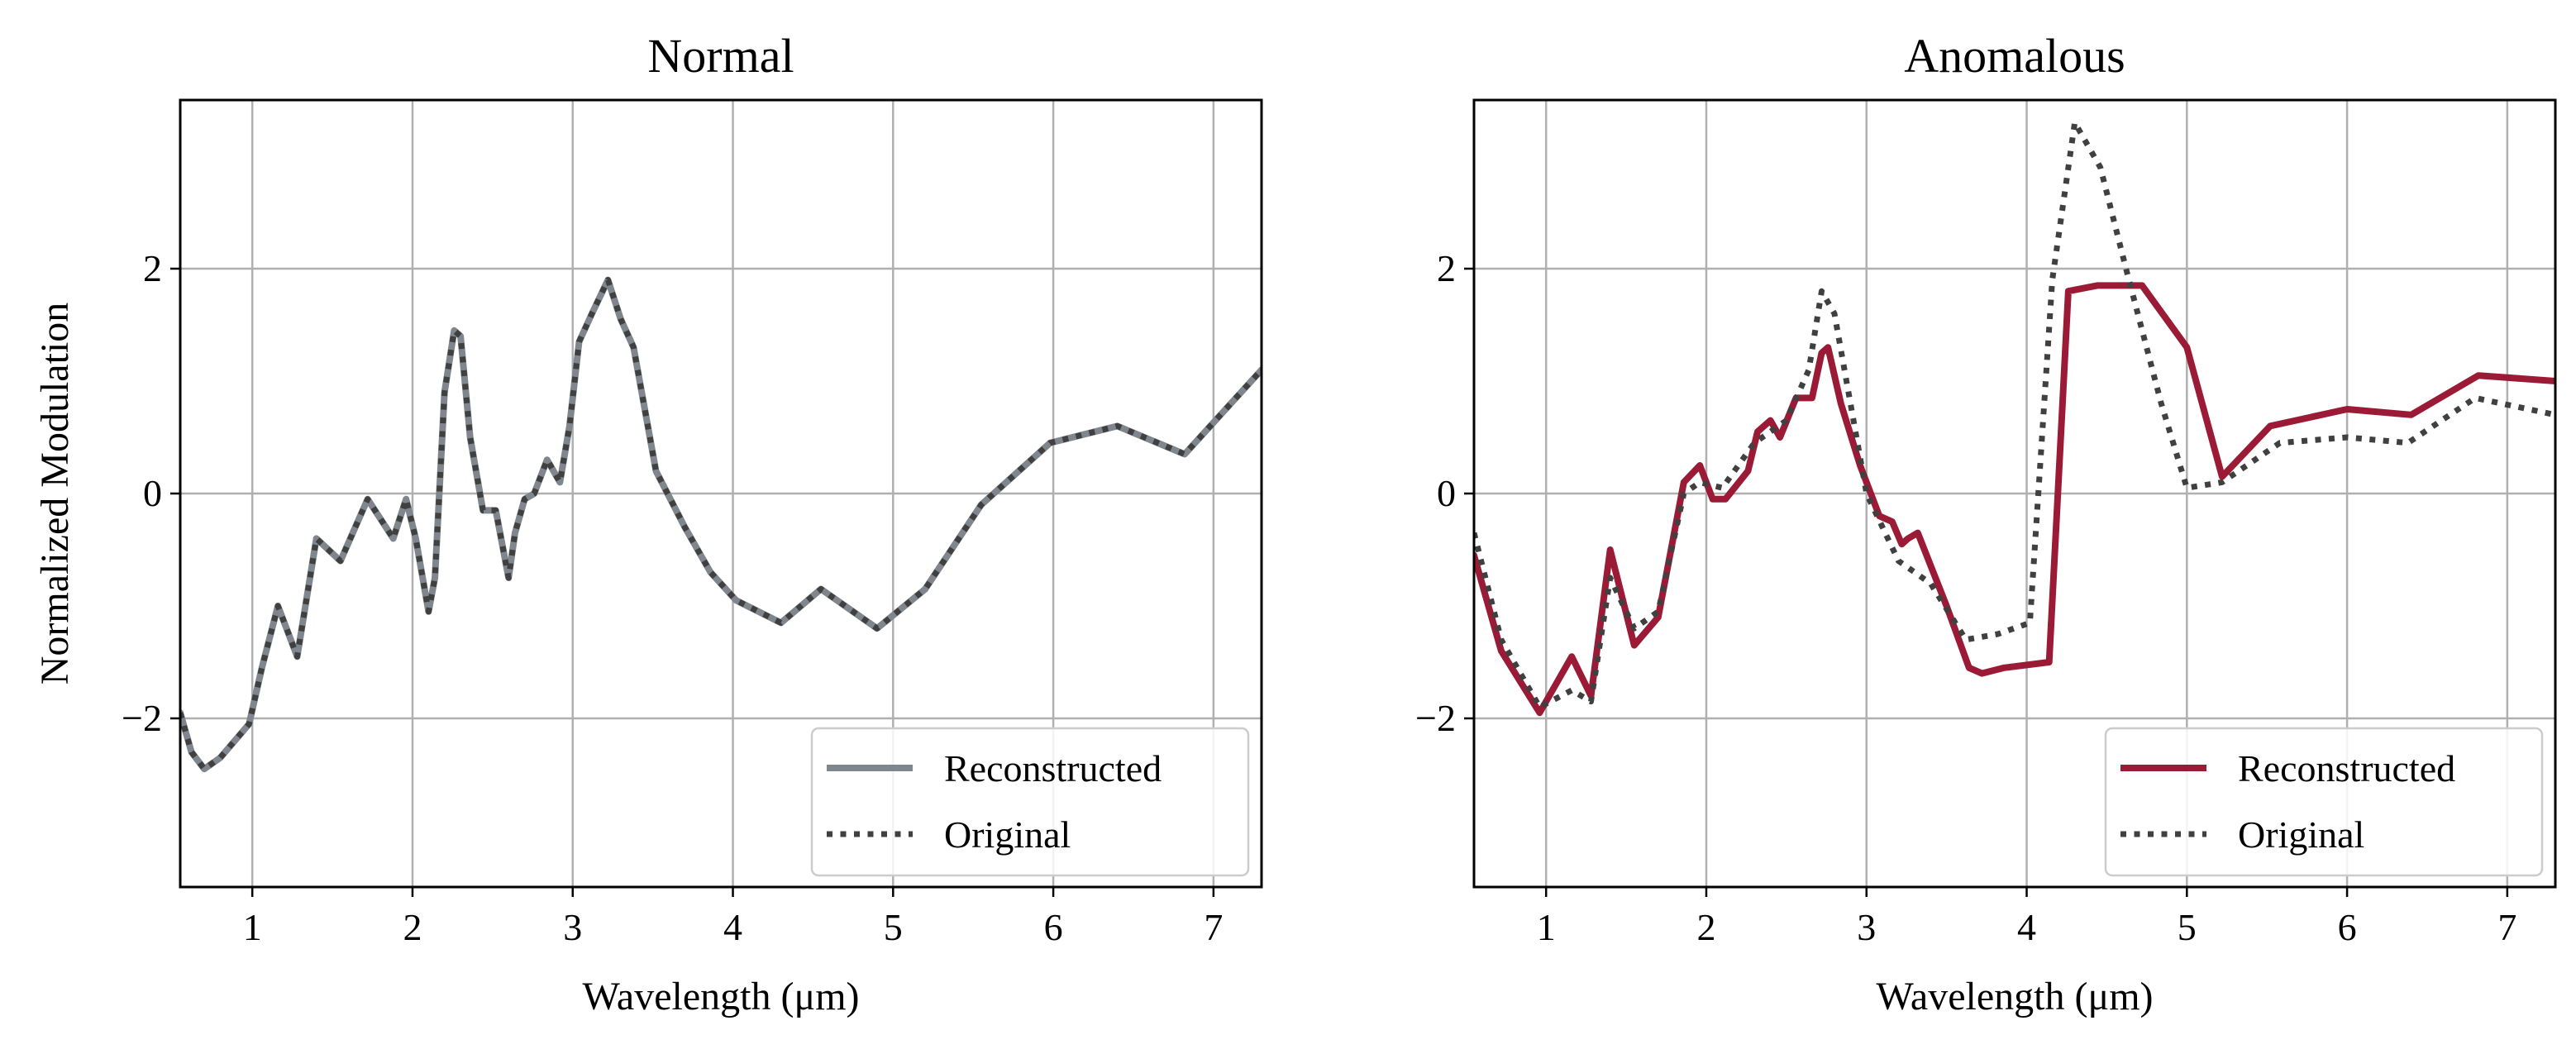 Image resolution: width=2576 pixels, height=1054 pixels. Describe the element at coordinates (2014, 56) in the screenshot. I see `chart-title: Anomalous` at that location.